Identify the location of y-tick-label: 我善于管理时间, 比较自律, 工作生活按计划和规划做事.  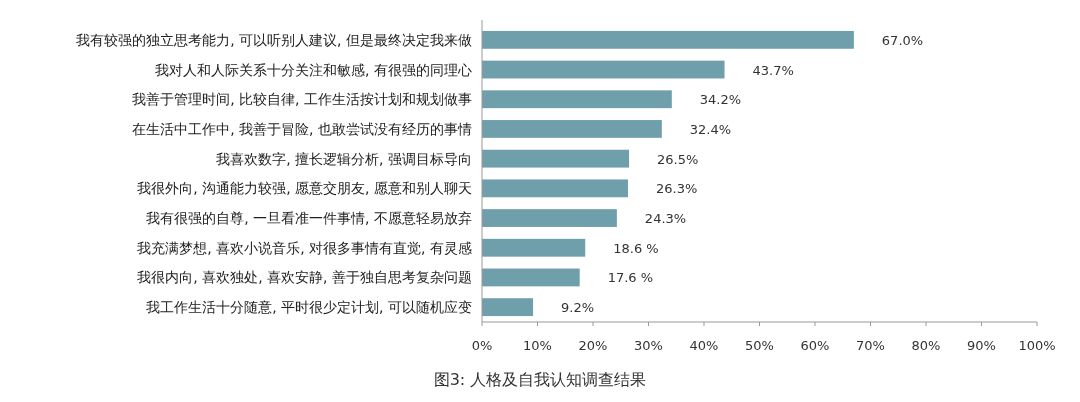
(302, 99).